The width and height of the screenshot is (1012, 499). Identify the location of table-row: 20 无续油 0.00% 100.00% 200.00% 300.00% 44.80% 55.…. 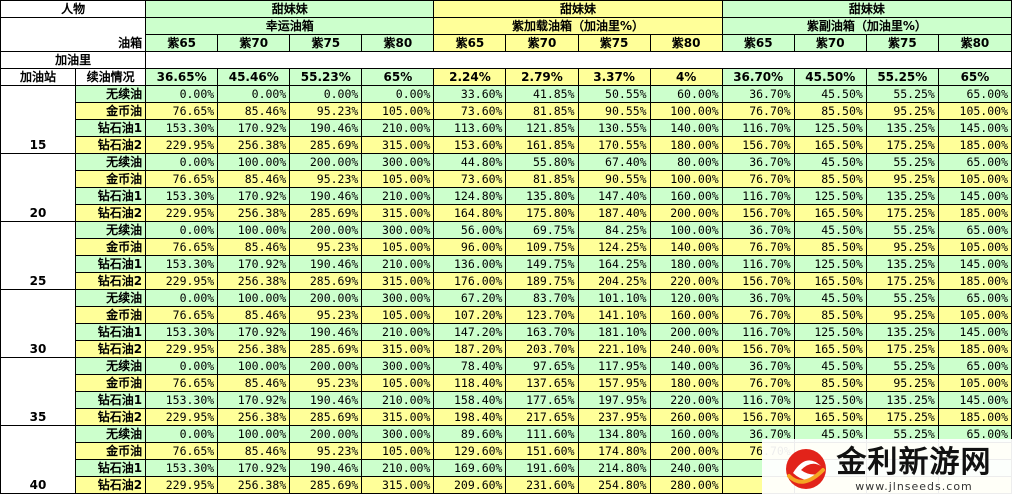
(506, 187).